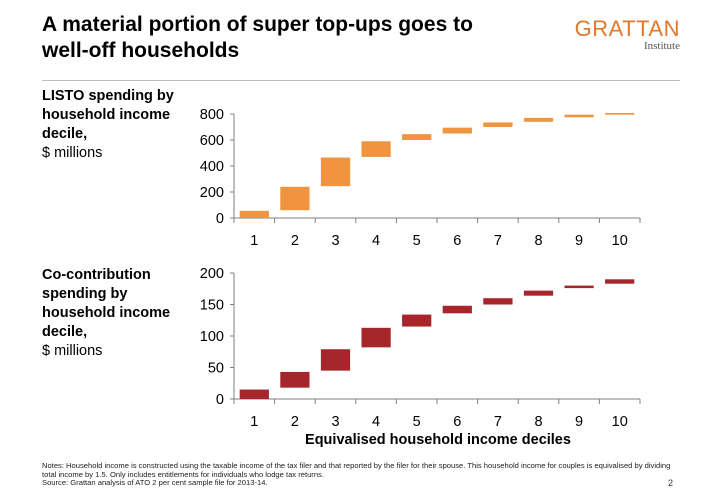  What do you see at coordinates (212, 115) in the screenshot?
I see `listo-y-tick-label: 800` at bounding box center [212, 115].